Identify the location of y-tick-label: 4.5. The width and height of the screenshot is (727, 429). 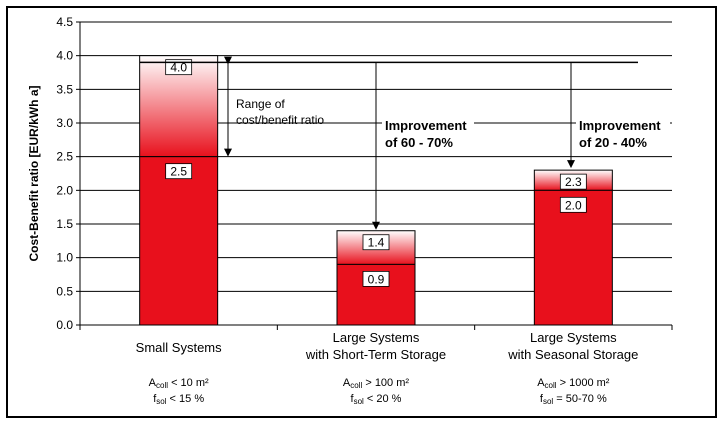
(64, 22).